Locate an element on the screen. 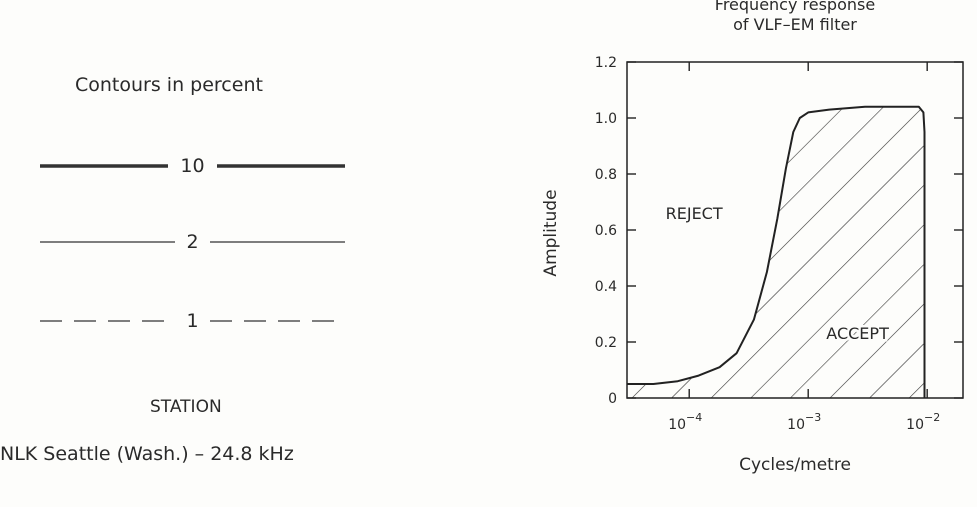 The height and width of the screenshot is (507, 977). station-title: STATION is located at coordinates (186, 407).